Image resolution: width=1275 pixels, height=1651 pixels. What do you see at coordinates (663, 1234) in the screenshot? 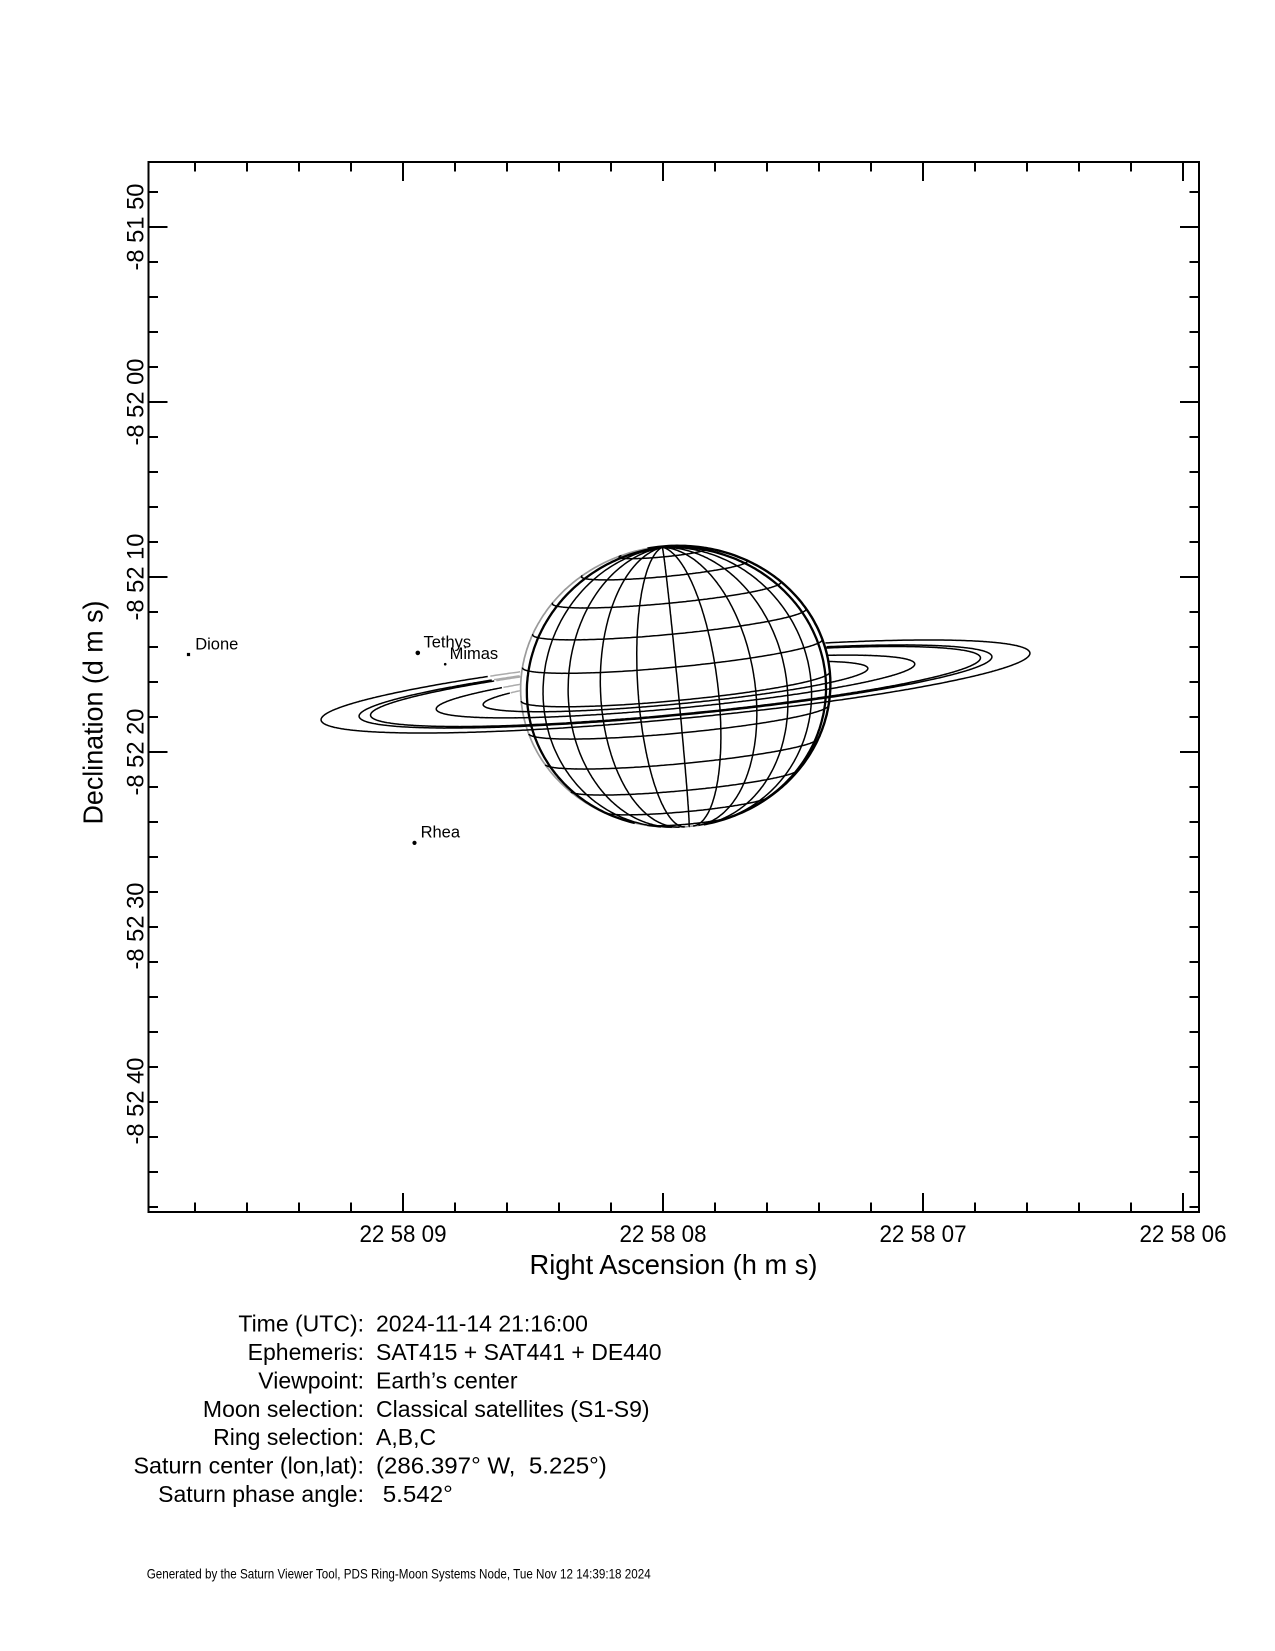
I see `svg-text: 22 58 08` at bounding box center [663, 1234].